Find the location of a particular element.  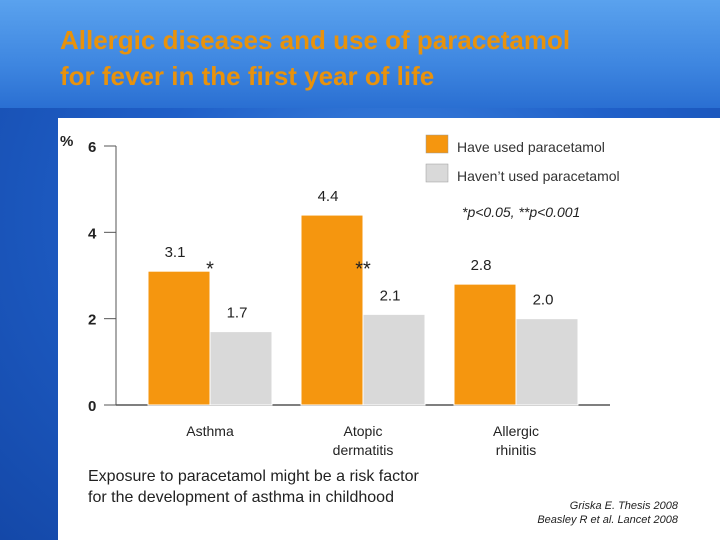

bar-value-label: 3.1 is located at coordinates (175, 252).